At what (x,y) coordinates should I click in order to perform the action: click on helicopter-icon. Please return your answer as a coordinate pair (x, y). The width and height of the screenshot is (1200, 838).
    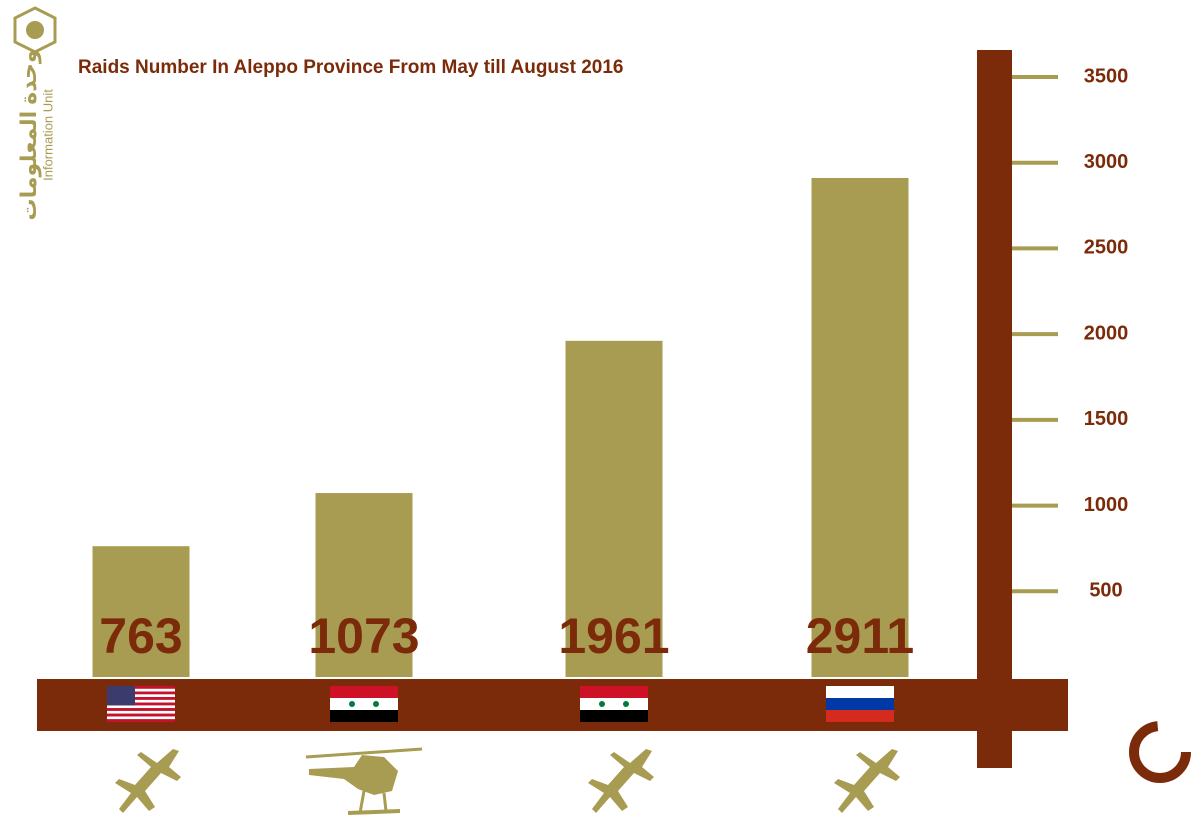
    Looking at the image, I should click on (364, 781).